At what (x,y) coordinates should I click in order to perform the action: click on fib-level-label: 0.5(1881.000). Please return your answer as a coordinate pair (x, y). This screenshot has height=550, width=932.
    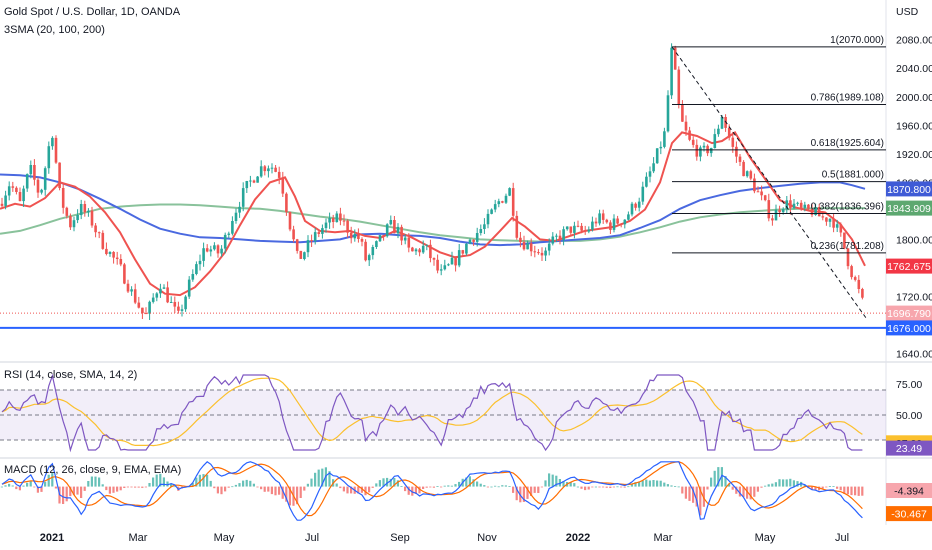
    Looking at the image, I should click on (853, 175).